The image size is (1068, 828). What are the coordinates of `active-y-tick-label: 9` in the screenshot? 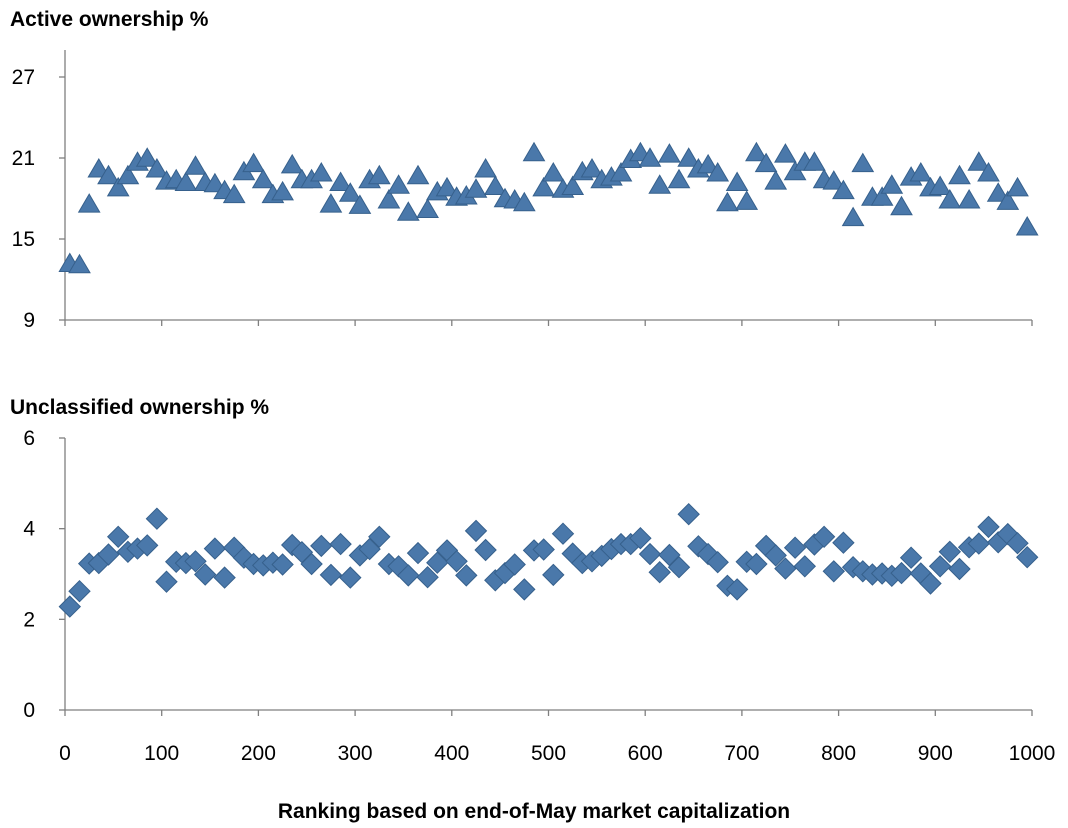 It's located at (29, 320).